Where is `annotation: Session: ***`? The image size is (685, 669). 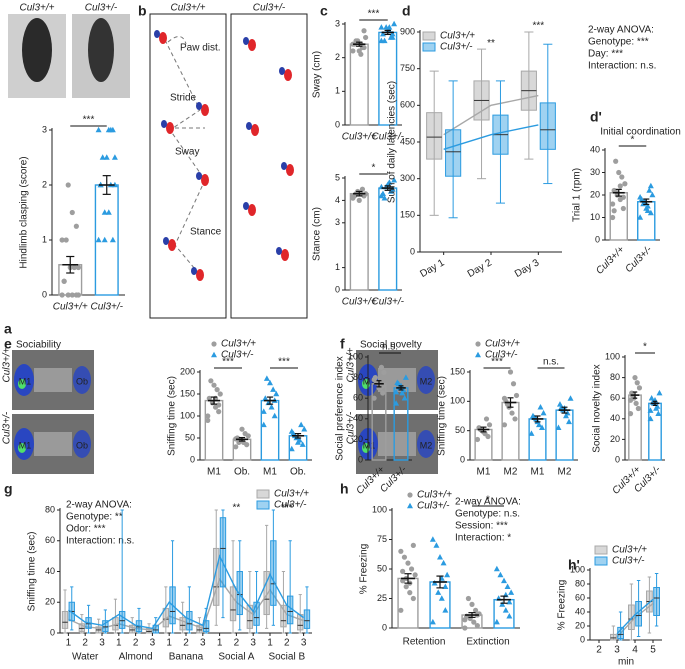 annotation: Session: *** is located at coordinates (481, 526).